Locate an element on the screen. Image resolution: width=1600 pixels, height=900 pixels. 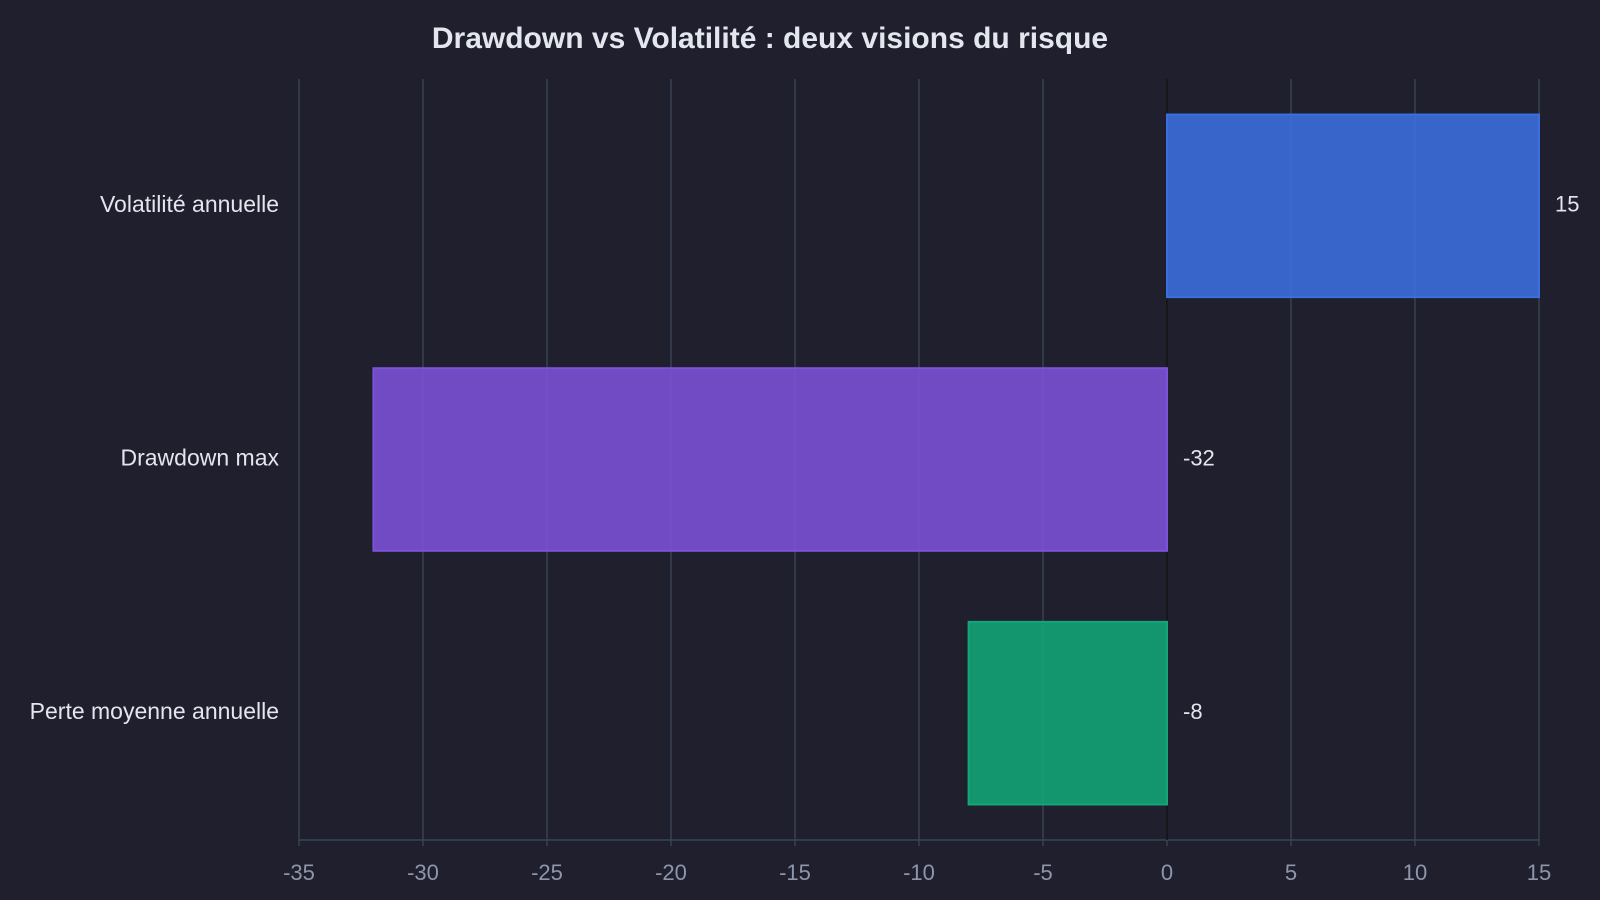
x-tick-label: -5 is located at coordinates (1043, 872).